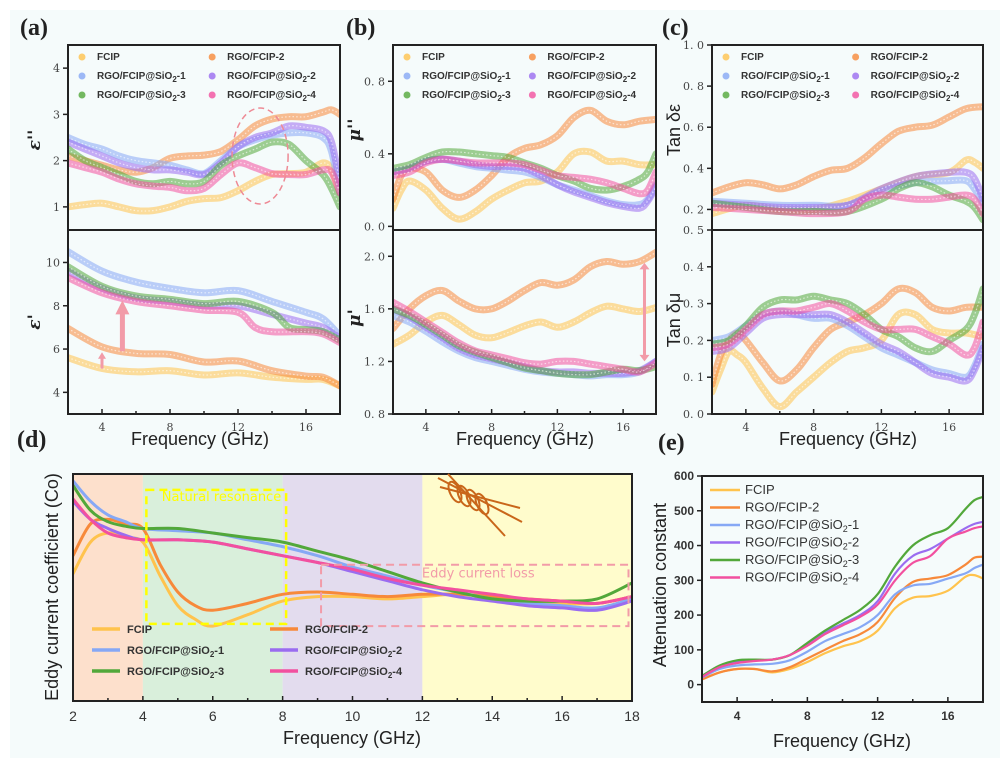 This screenshot has height=763, width=1003. Describe the element at coordinates (675, 28) in the screenshot. I see `panel-label-c: (c)` at that location.